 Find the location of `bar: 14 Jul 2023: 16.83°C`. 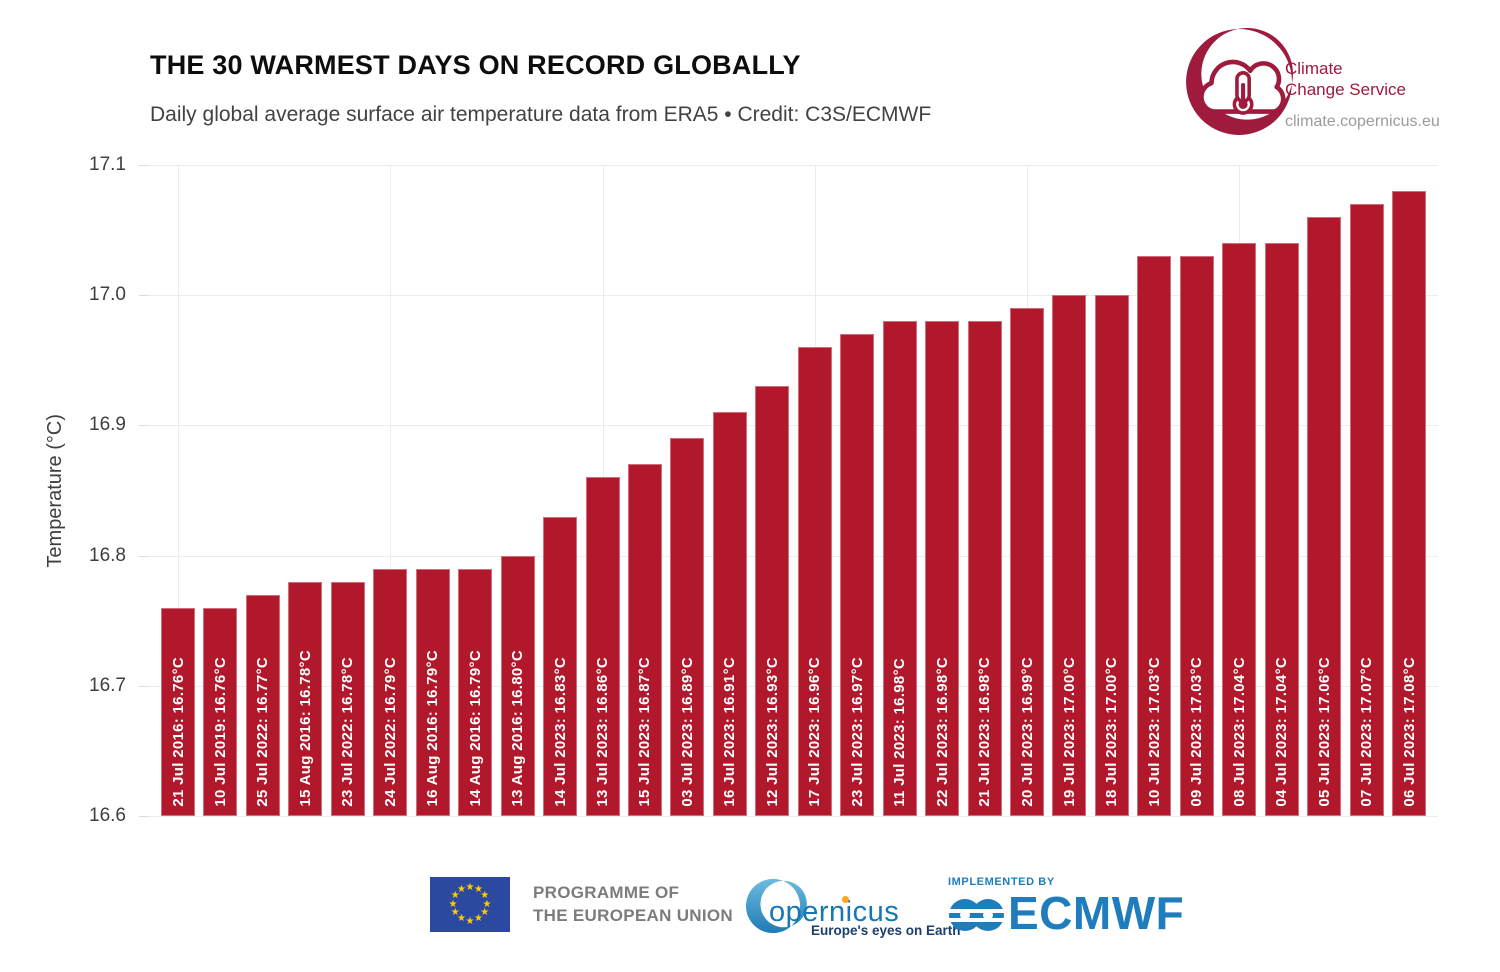

bar: 14 Jul 2023: 16.83°C is located at coordinates (560, 666).